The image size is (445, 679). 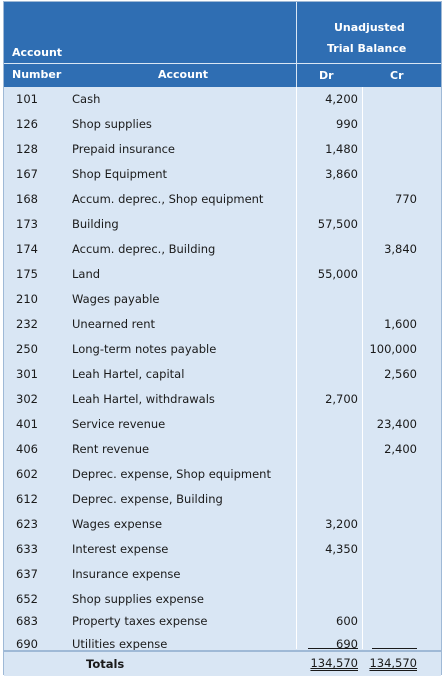 What do you see at coordinates (222, 149) in the screenshot?
I see `table-row: 128 Prepaid insurance 1,480` at bounding box center [222, 149].